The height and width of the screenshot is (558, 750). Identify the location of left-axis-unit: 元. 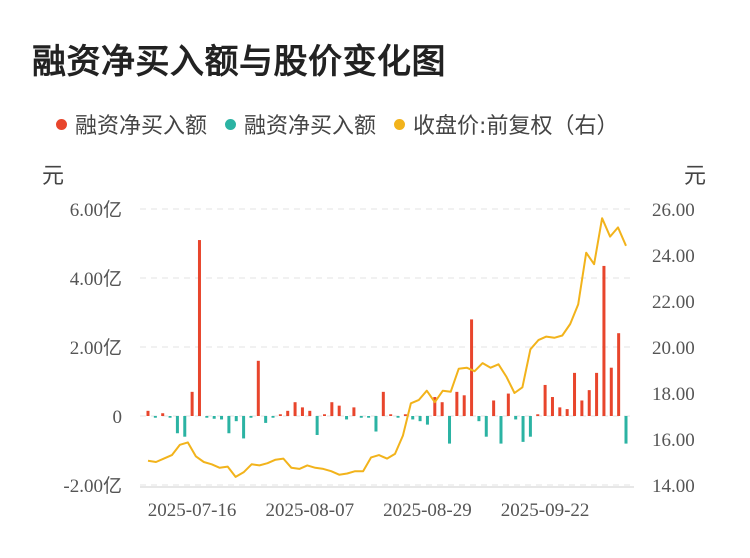
(53, 176).